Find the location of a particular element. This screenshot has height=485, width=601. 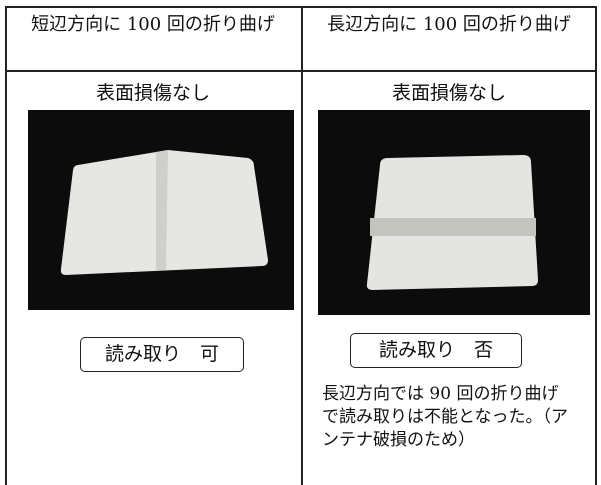

note: 長辺方向では 90 回の折り曲げで読み取りは不能となった。（アンテナ破損のため） is located at coordinates (445, 417).